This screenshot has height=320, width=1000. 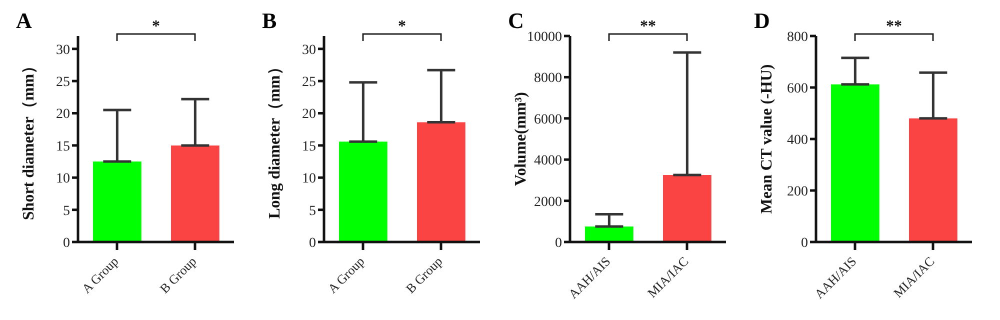 What do you see at coordinates (521, 139) in the screenshot?
I see `y-axis-title: Volume(mm³)` at bounding box center [521, 139].